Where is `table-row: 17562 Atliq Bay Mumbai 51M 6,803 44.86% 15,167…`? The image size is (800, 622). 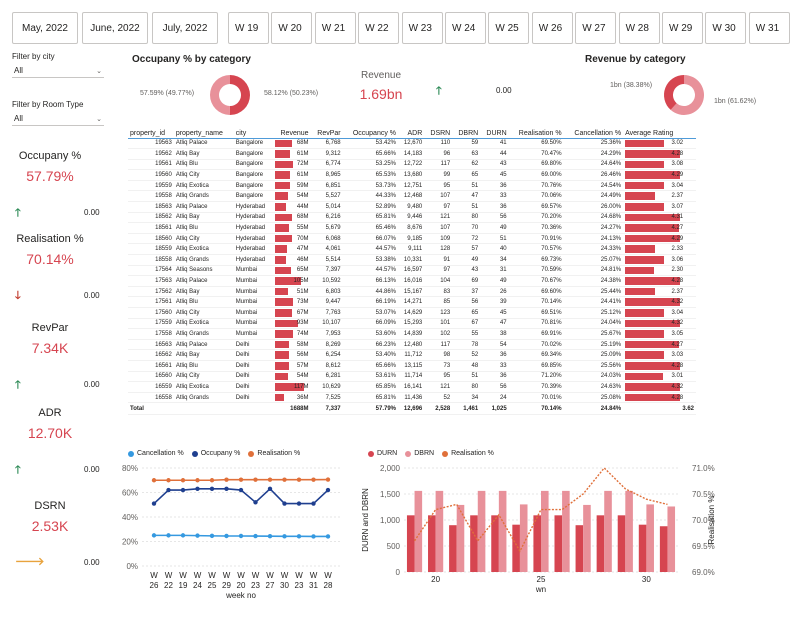 table-row: 17562 Atliq Bay Mumbai 51M 6,803 44.86% 15,167… is located at coordinates (412, 292).